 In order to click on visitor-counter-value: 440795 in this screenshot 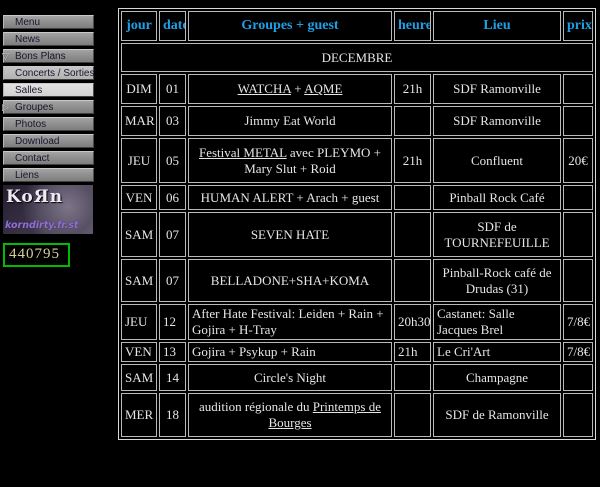, I will do `click(34, 254)`.